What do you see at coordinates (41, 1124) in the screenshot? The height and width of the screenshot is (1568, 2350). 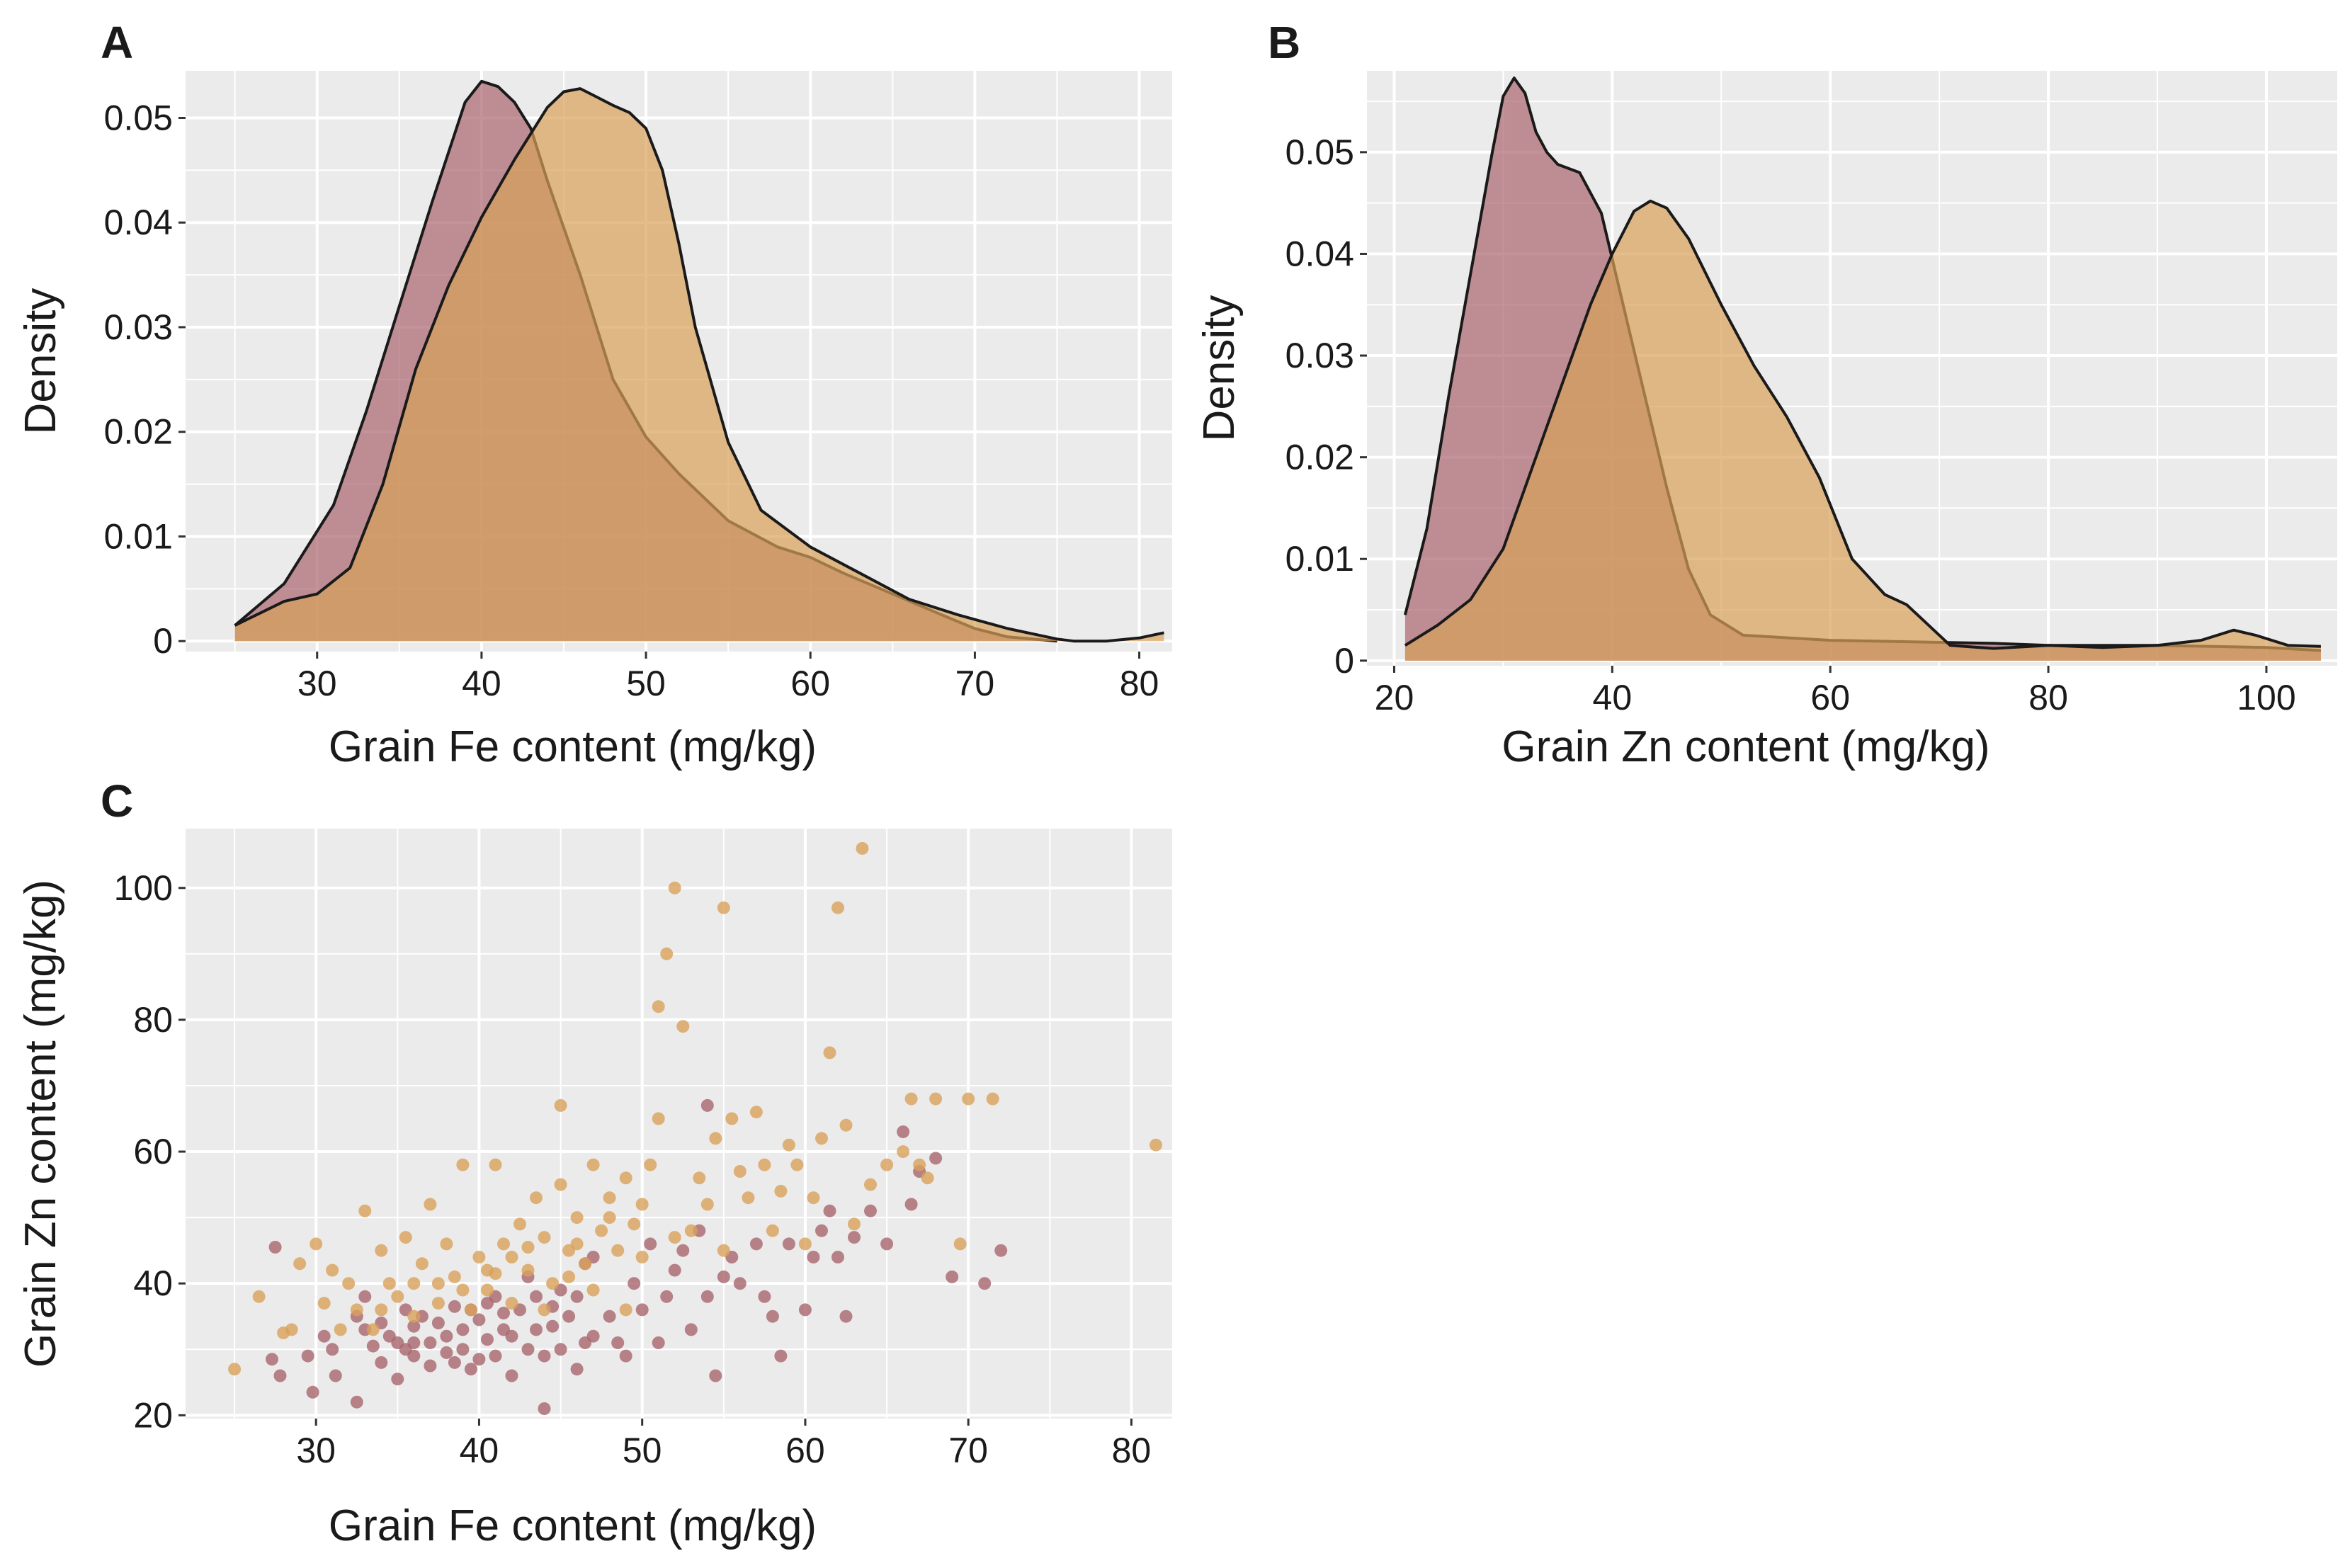 I see `y-axis-title: Grain Zn content (mg/kg)` at bounding box center [41, 1124].